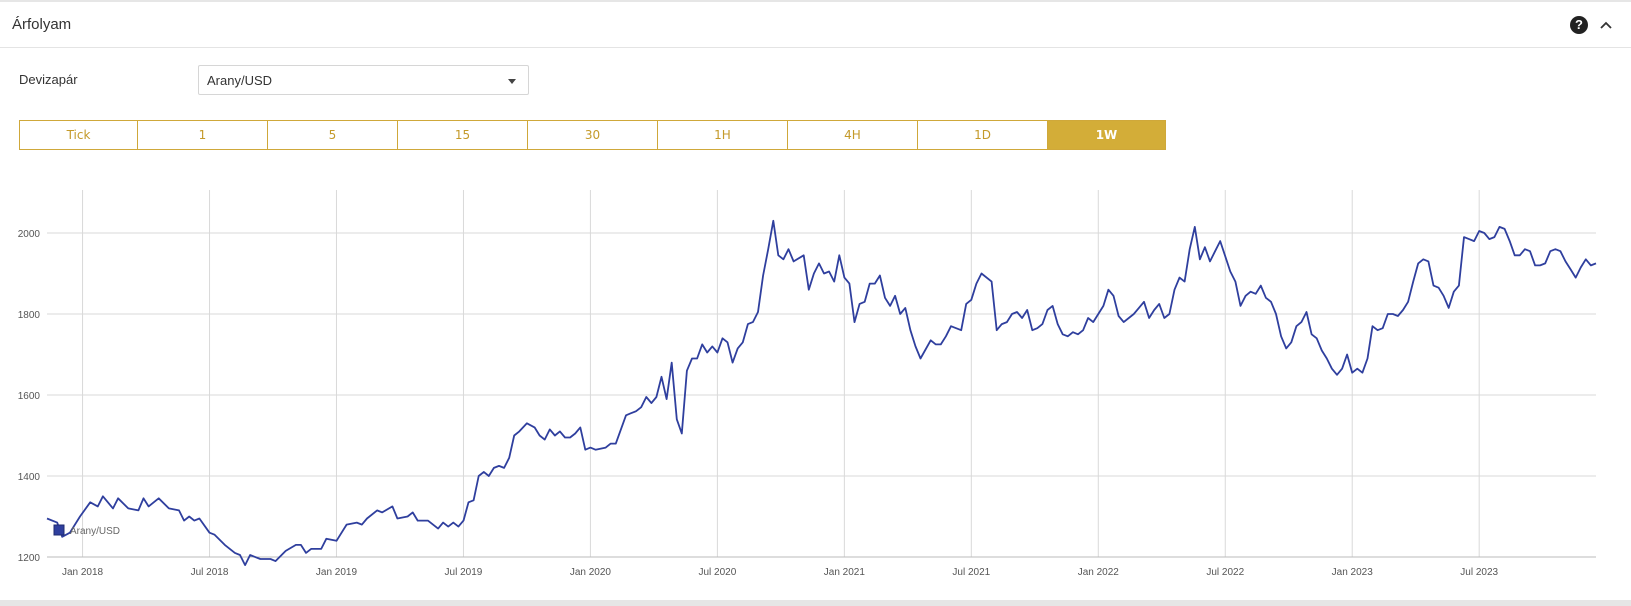 The image size is (1631, 606). Describe the element at coordinates (1353, 572) in the screenshot. I see `x-tick-label: Jan 2023` at that location.